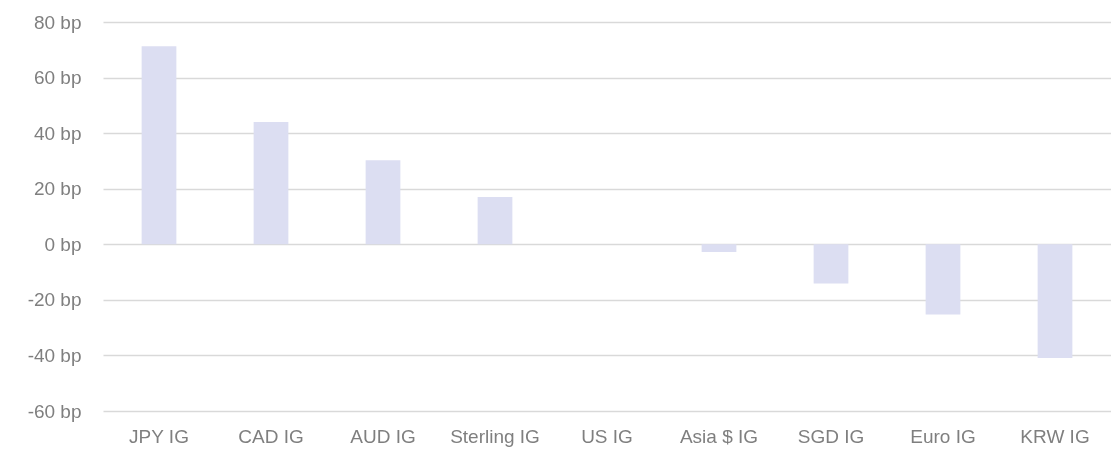 The width and height of the screenshot is (1111, 455). Describe the element at coordinates (57, 133) in the screenshot. I see `y-tick-label: 40 bp` at that location.